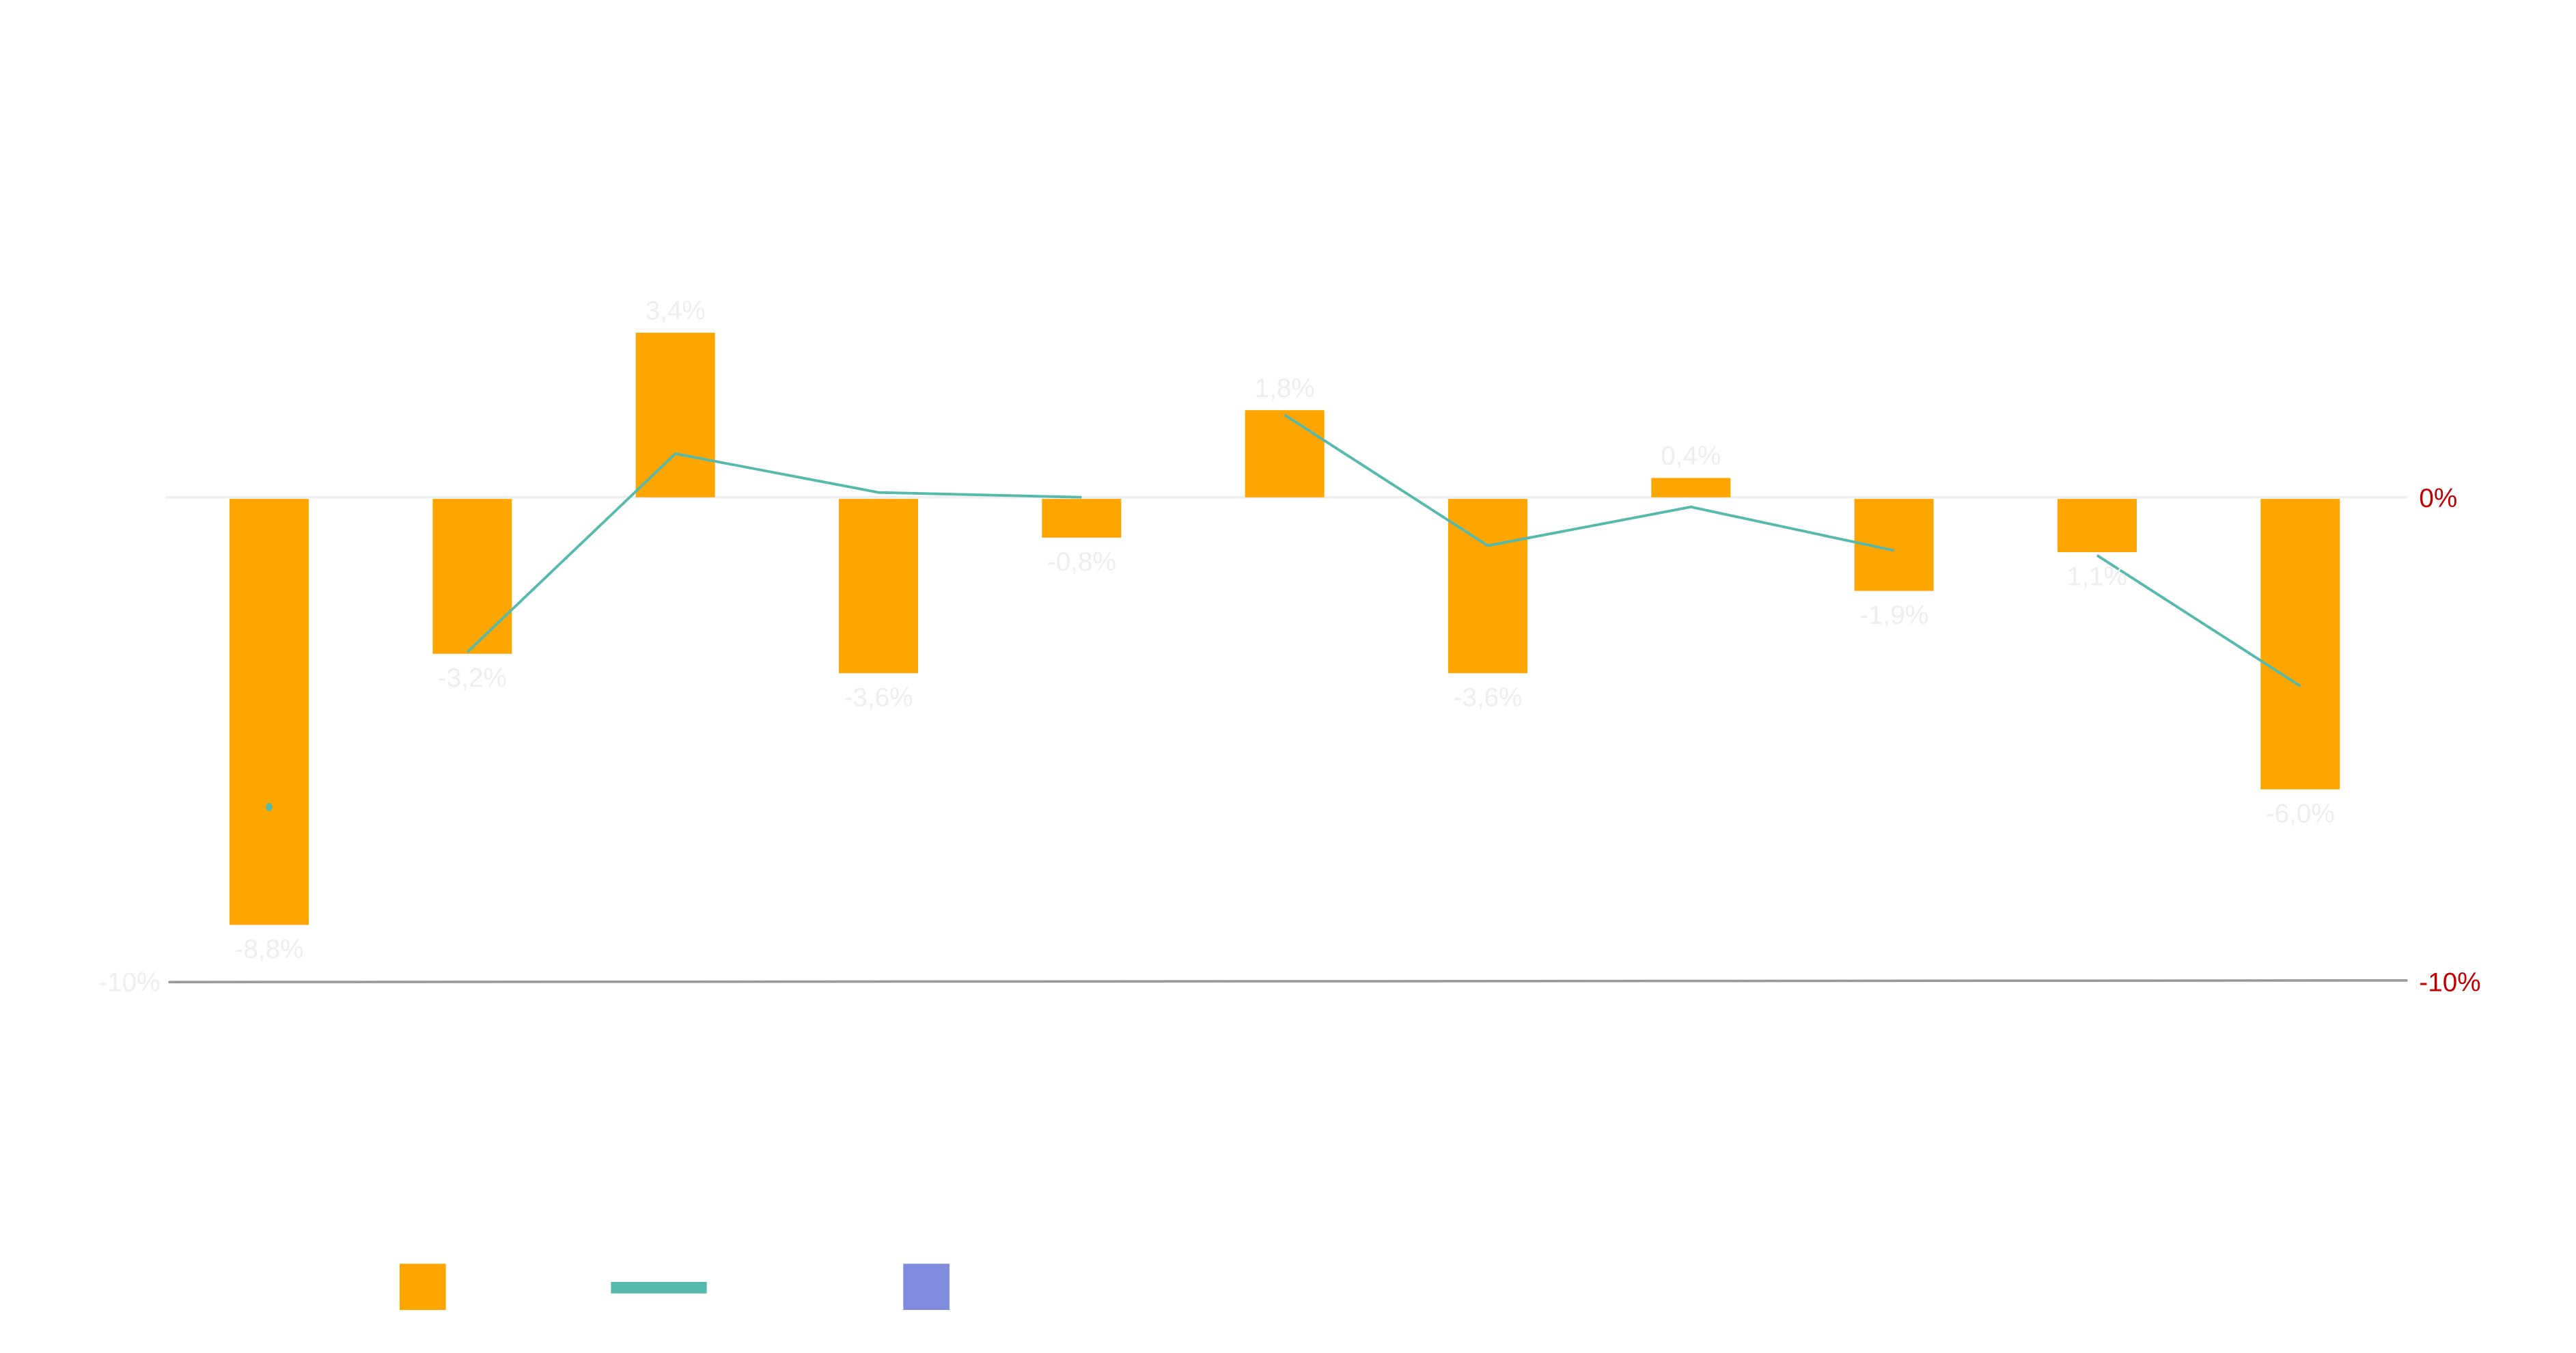 Image resolution: width=2576 pixels, height=1353 pixels. What do you see at coordinates (472, 678) in the screenshot?
I see `bar-data-label: -3,2%` at bounding box center [472, 678].